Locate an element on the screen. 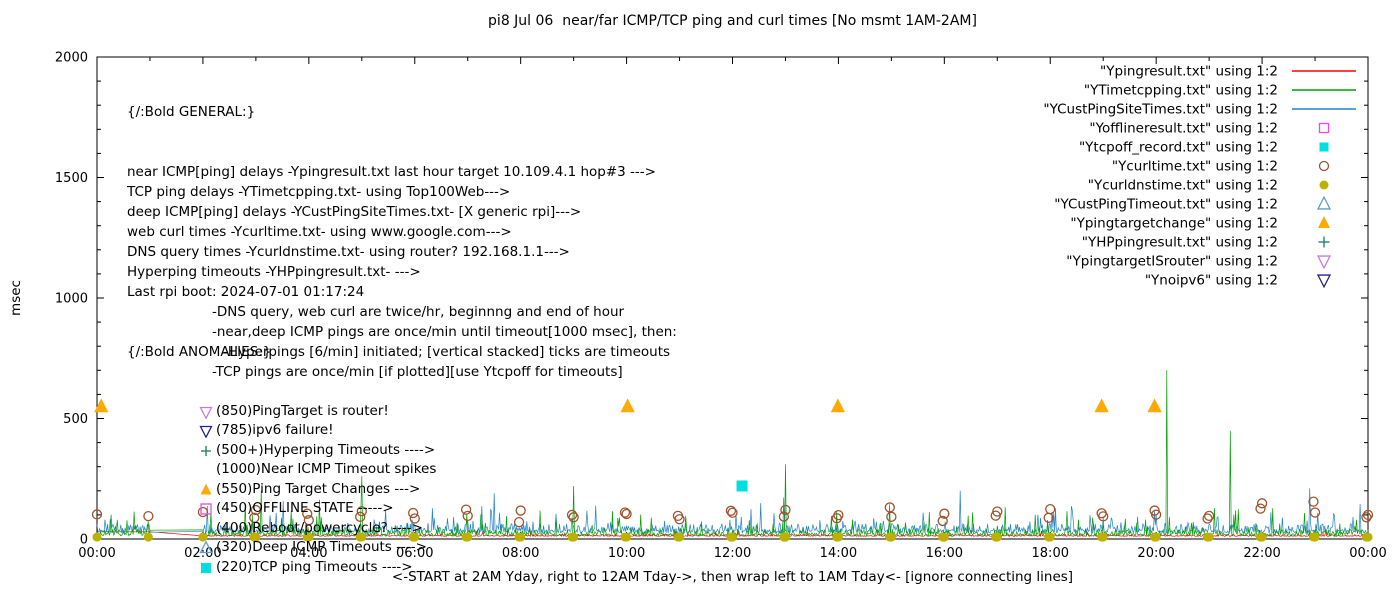 This screenshot has height=600, width=1400. anomaly-item: (850)PingTarget is router! is located at coordinates (281, 412).